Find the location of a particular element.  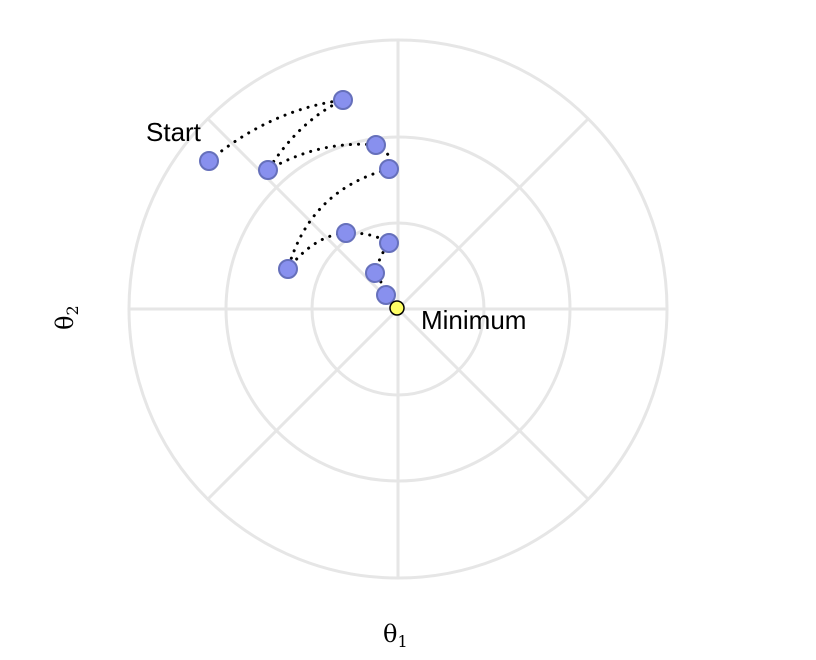

x-axis-label: θ1 is located at coordinates (395, 635).